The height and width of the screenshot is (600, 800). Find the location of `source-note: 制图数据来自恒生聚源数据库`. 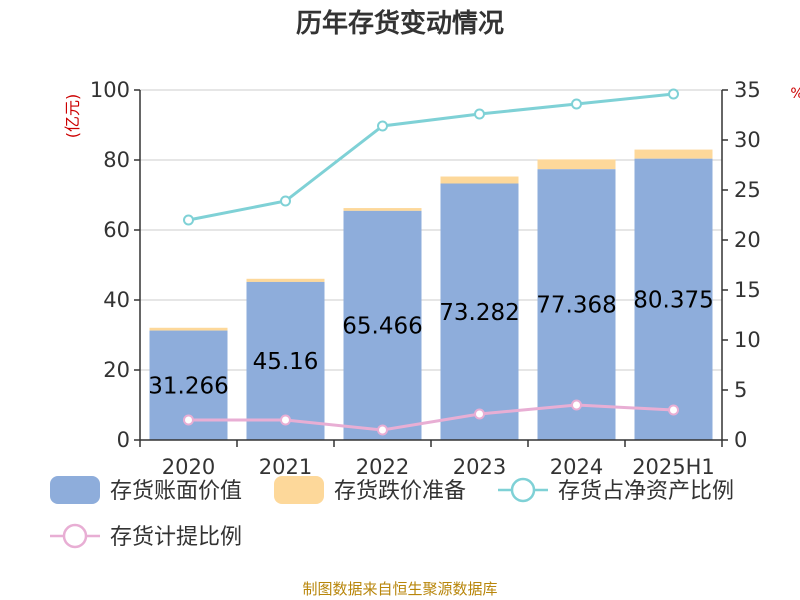

source-note: 制图数据来自恒生聚源数据库 is located at coordinates (399, 589).